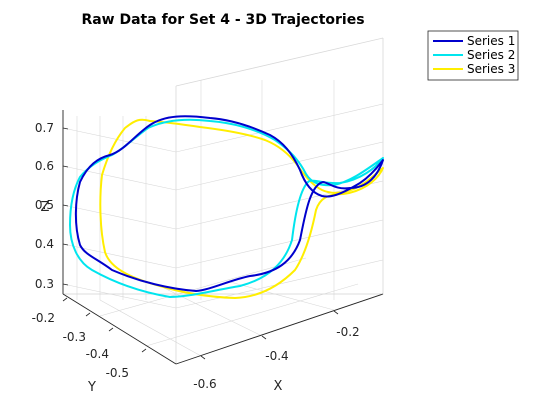 This screenshot has width=560, height=420. Describe the element at coordinates (222, 20) in the screenshot. I see `chart-title: Raw Data for Set 4 - 3D Trajectories` at that location.